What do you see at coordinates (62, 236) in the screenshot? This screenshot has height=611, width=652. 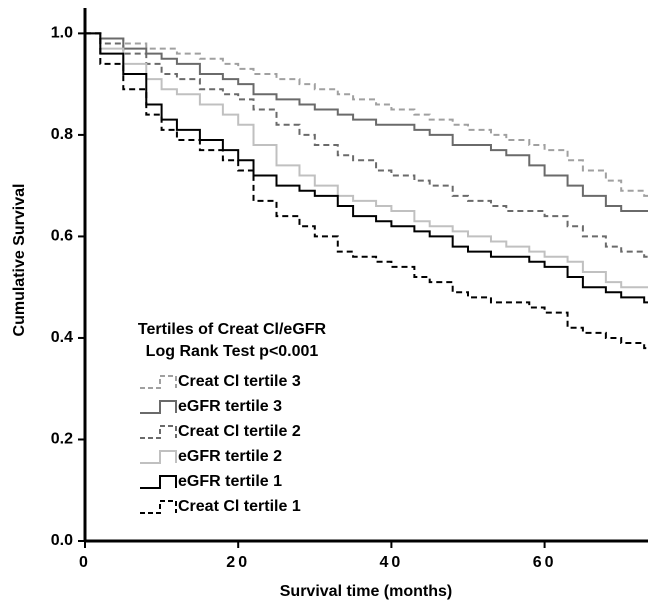 I see `y-tick-label: 0.6` at bounding box center [62, 236].